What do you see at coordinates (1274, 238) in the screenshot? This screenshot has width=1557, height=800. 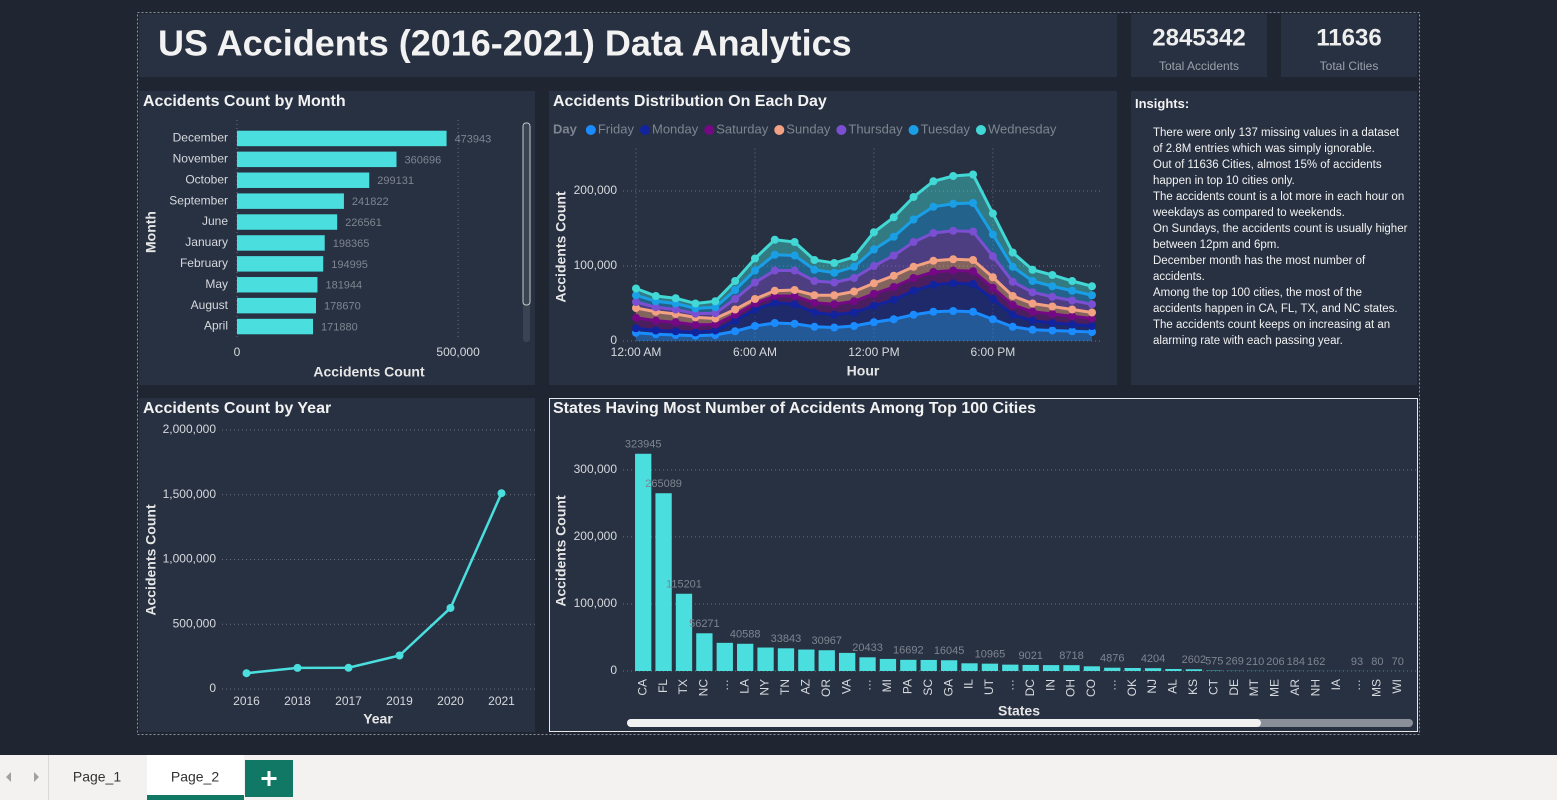 I see `insights-panel` at bounding box center [1274, 238].